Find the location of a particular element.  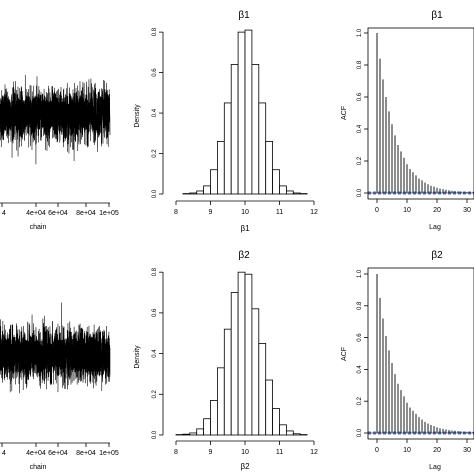

histogram-title-beta2: β2 is located at coordinates (244, 255).